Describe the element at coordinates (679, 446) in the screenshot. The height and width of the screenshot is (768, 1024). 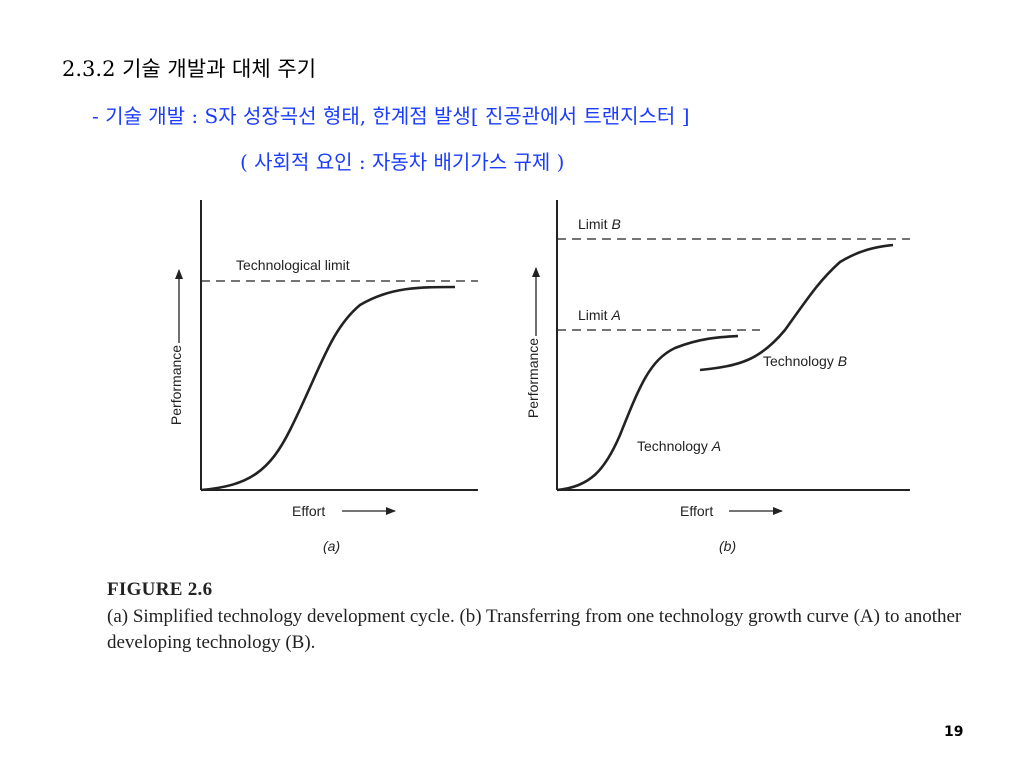
I see `technology-a-label: Technology A` at that location.